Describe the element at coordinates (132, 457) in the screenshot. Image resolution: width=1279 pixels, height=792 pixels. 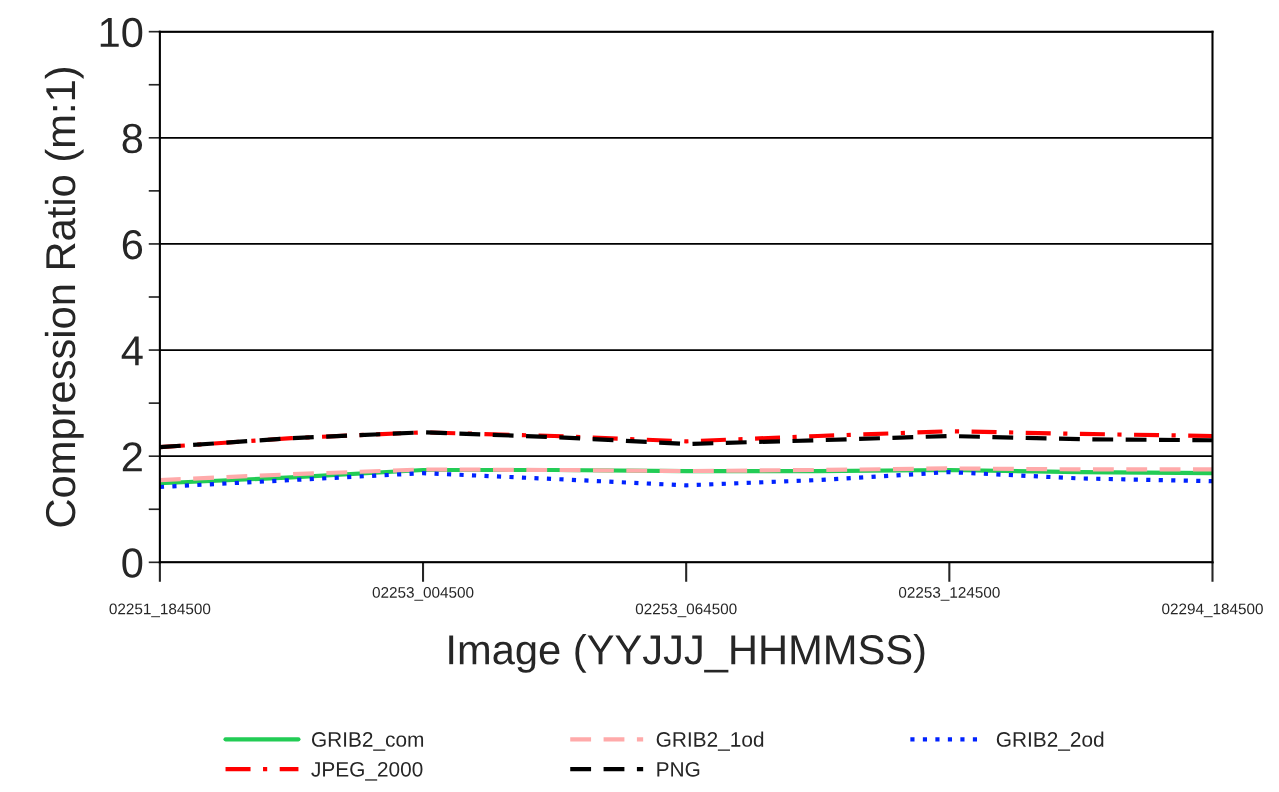
I see `y-tick-label: 2` at that location.